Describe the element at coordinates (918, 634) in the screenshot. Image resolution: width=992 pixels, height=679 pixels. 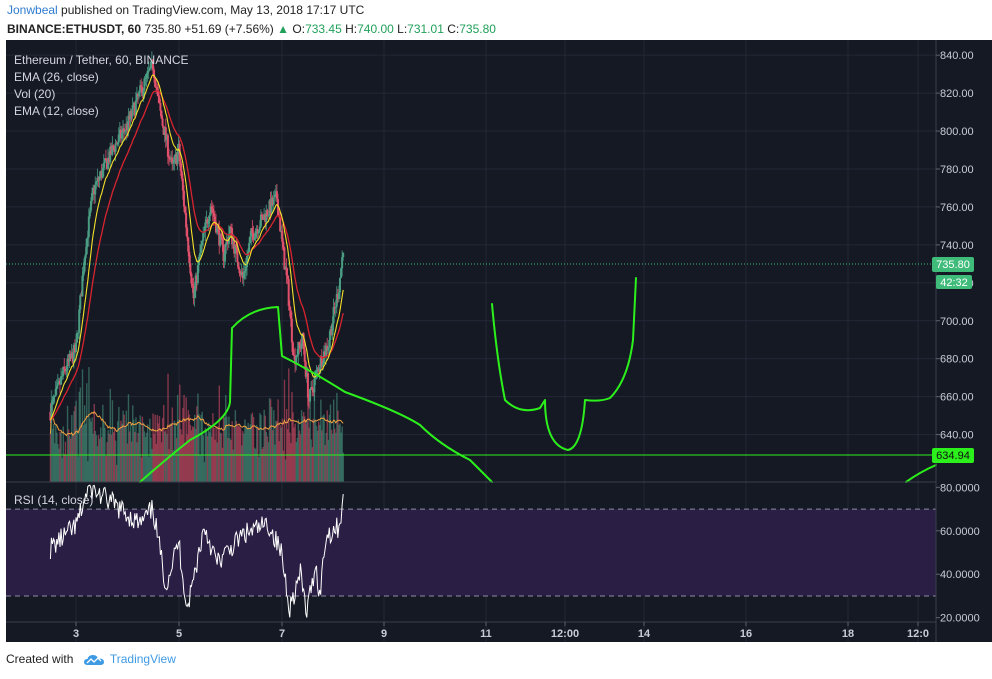
I see `time-tick-label: 12:0` at that location.